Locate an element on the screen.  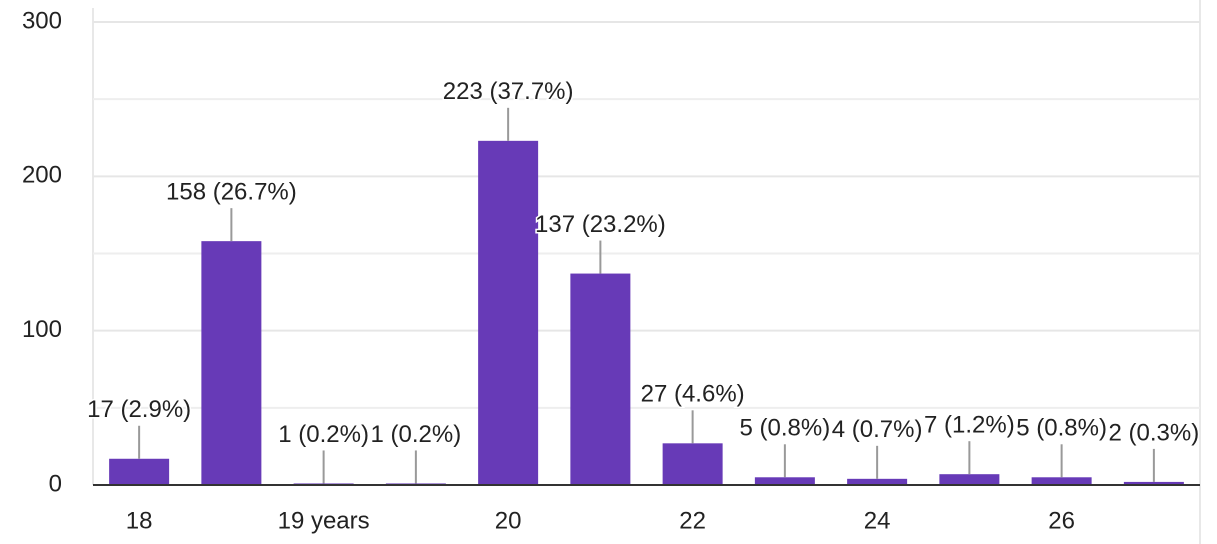
data-label: 223 (37.7%) is located at coordinates (508, 91).